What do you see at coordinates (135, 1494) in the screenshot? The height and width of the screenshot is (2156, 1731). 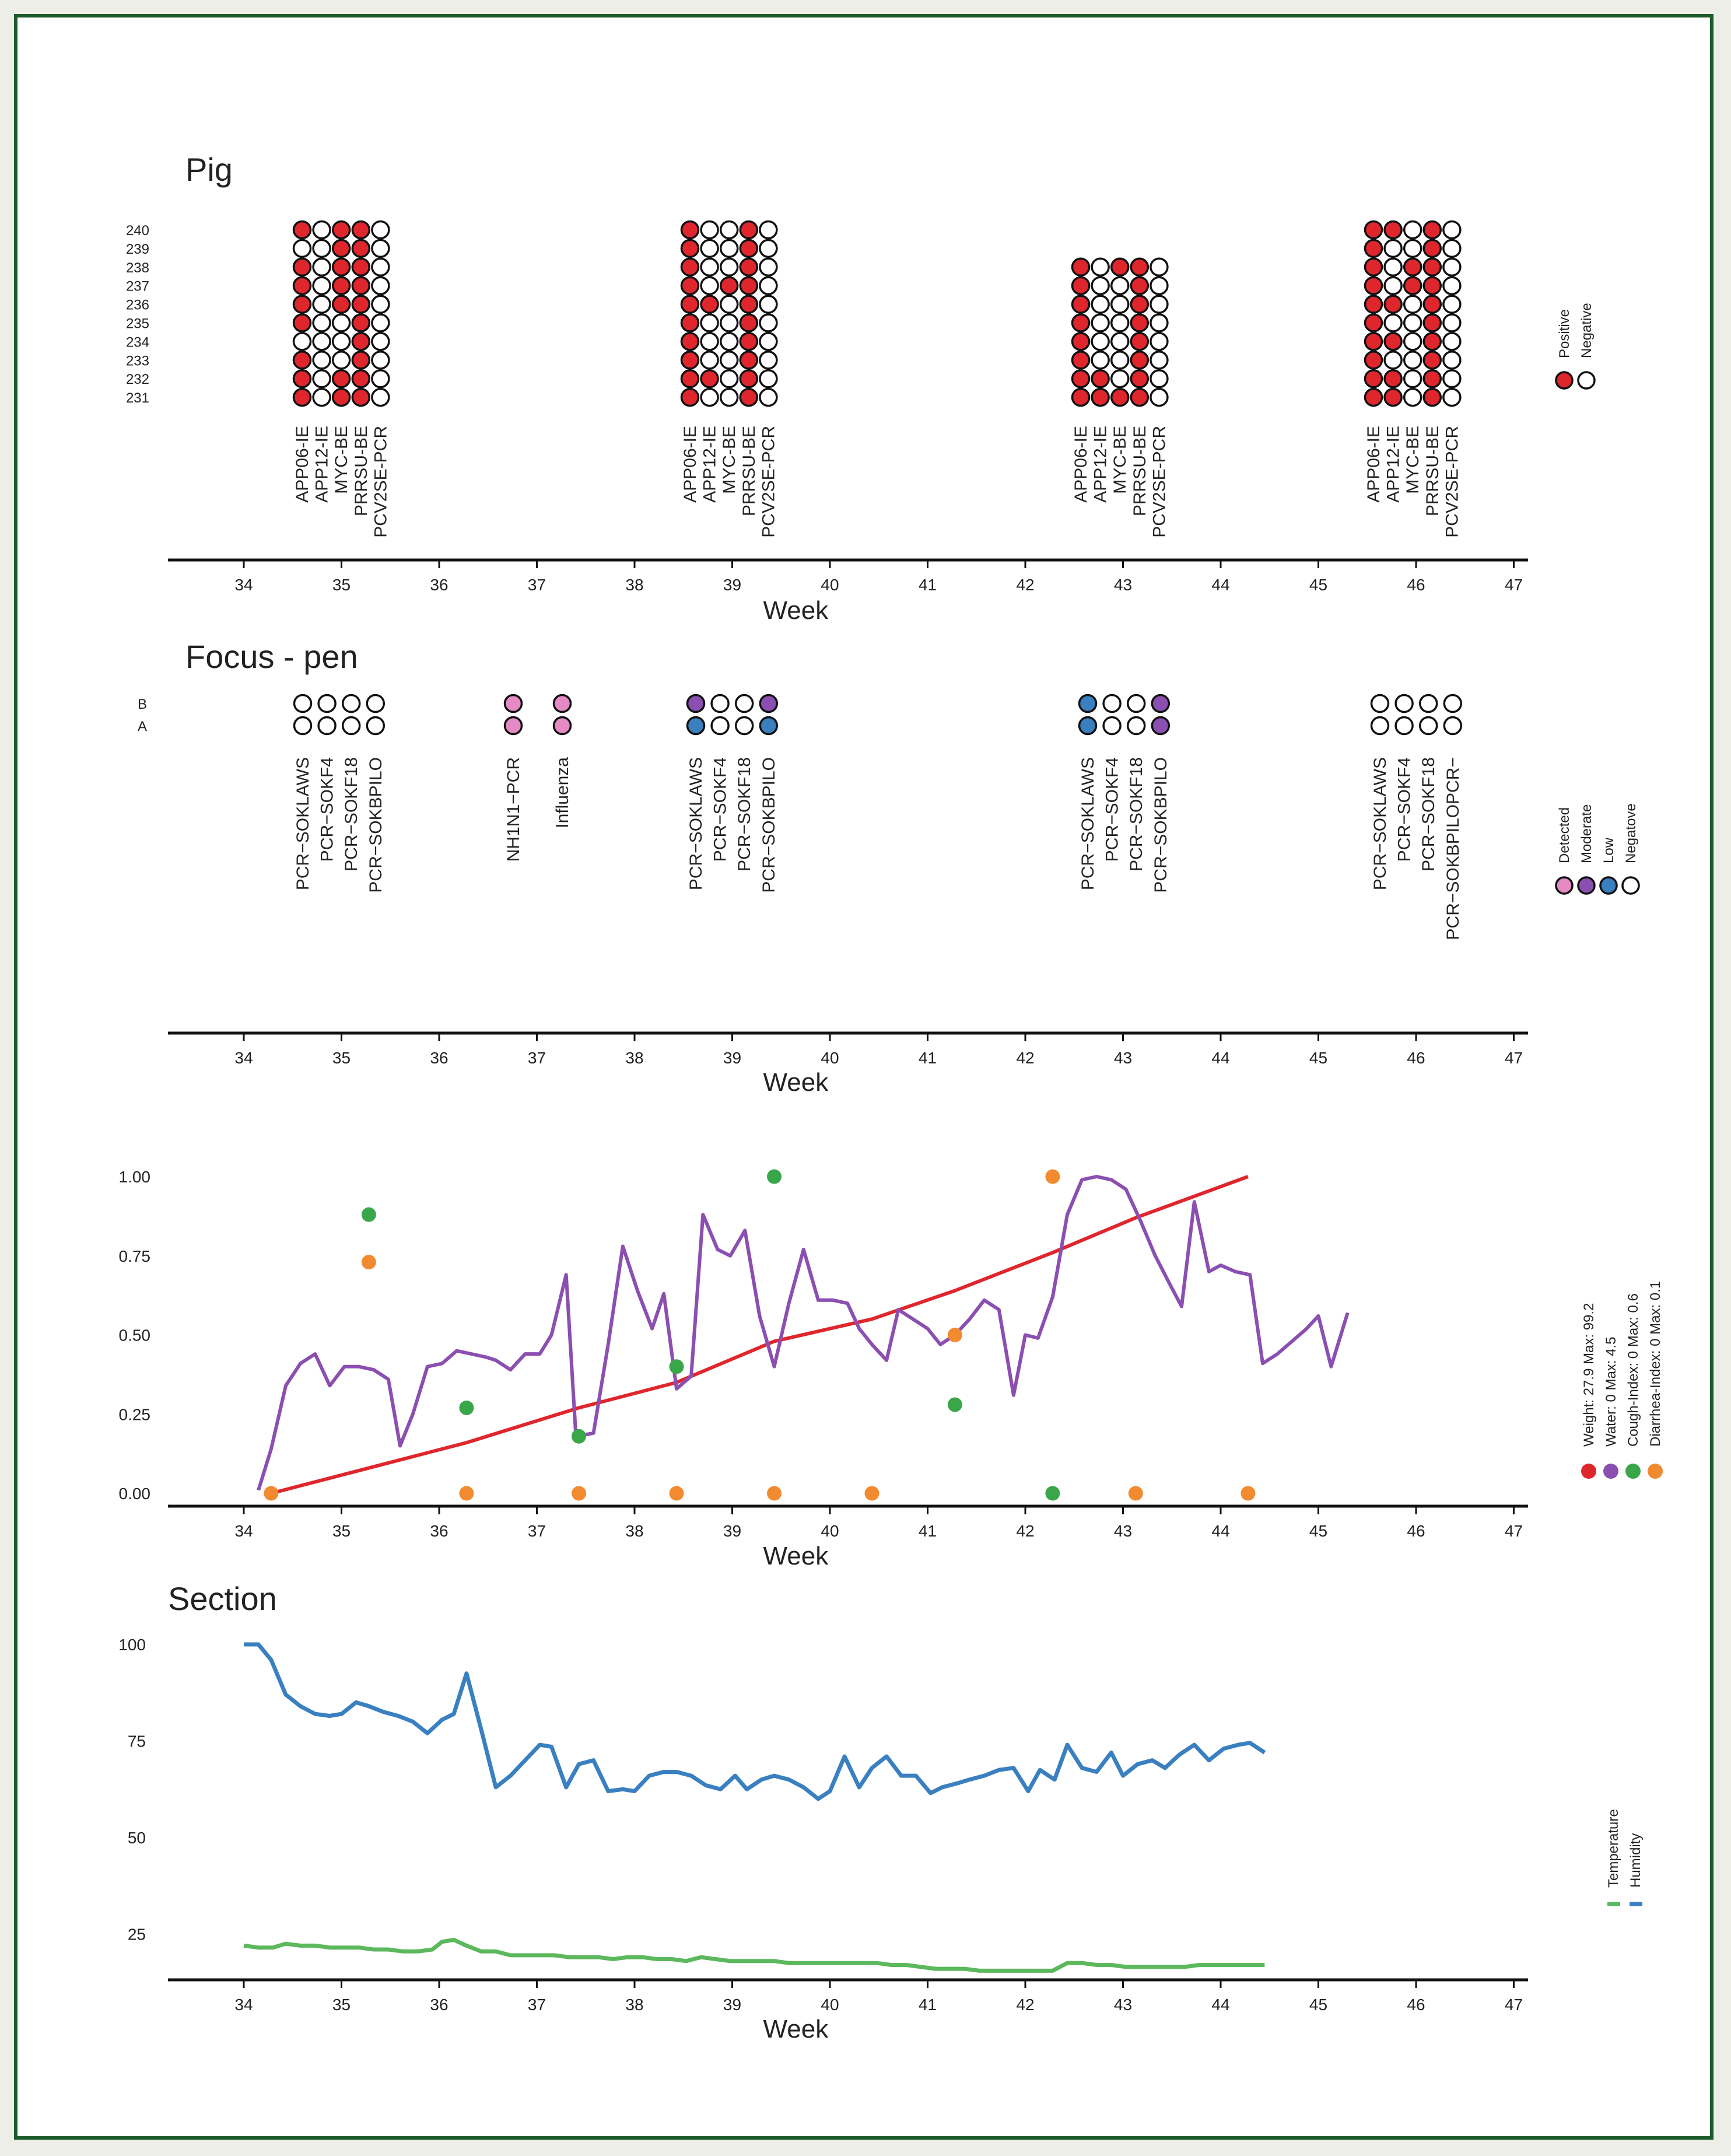 I see `y-tick-label: 0.00` at bounding box center [135, 1494].